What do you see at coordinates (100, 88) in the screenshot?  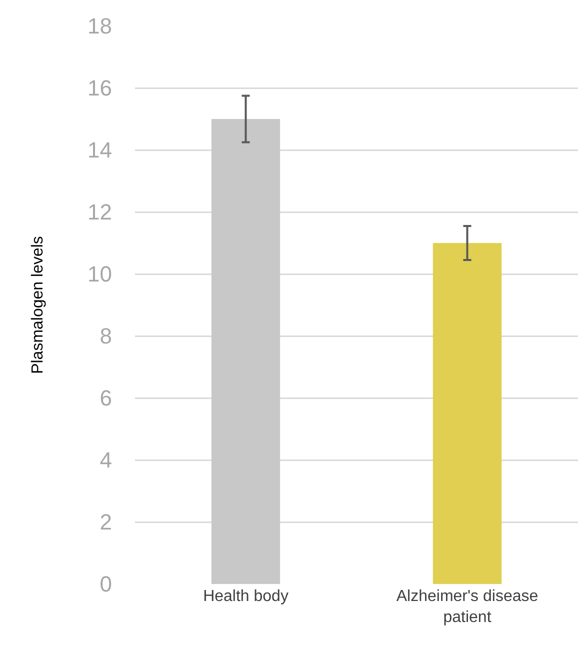 I see `y-tick-label: 16` at bounding box center [100, 88].